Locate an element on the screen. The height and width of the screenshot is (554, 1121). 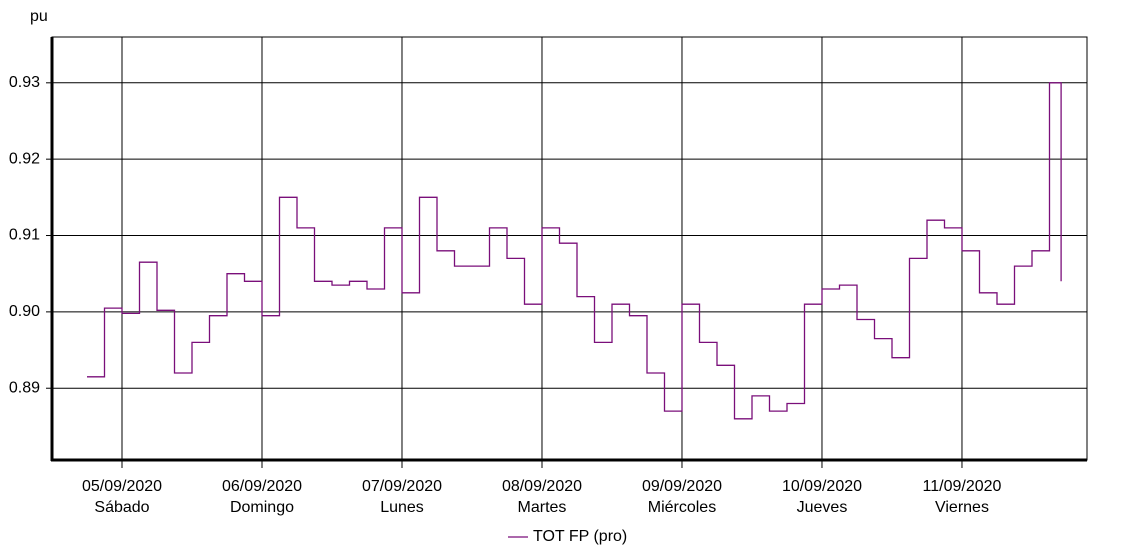
x-tick-weekday: Lunes is located at coordinates (402, 507).